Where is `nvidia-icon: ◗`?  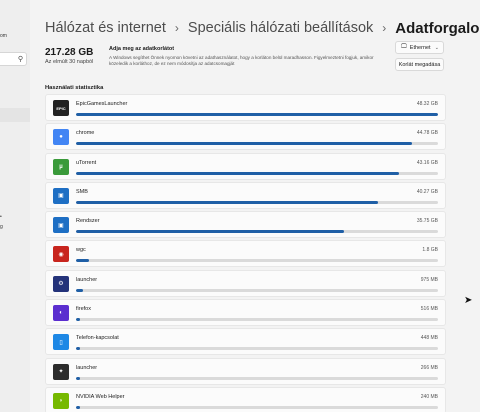
nvidia-icon: ◗ is located at coordinates (61, 400).